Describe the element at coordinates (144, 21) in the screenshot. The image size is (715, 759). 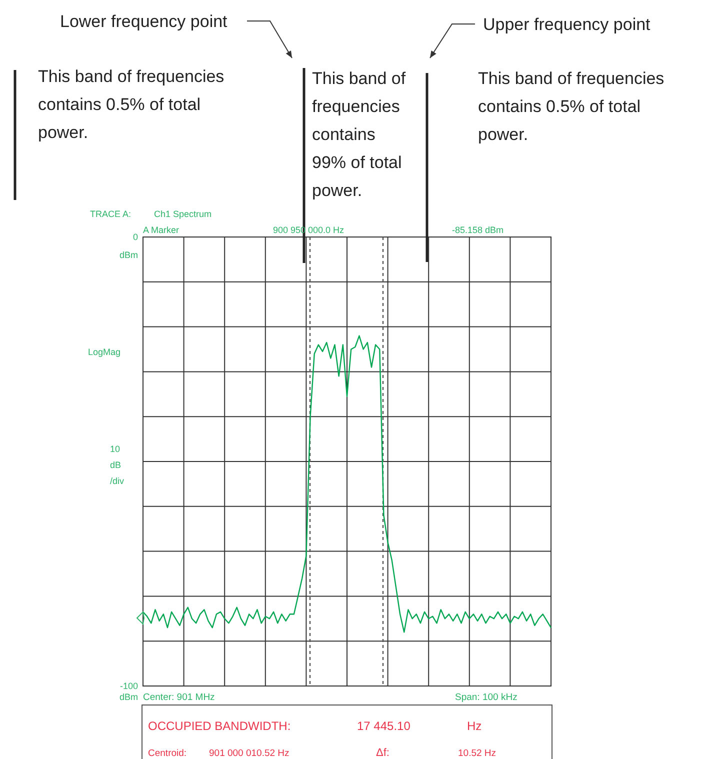
I see `text: Lower frequency point` at that location.